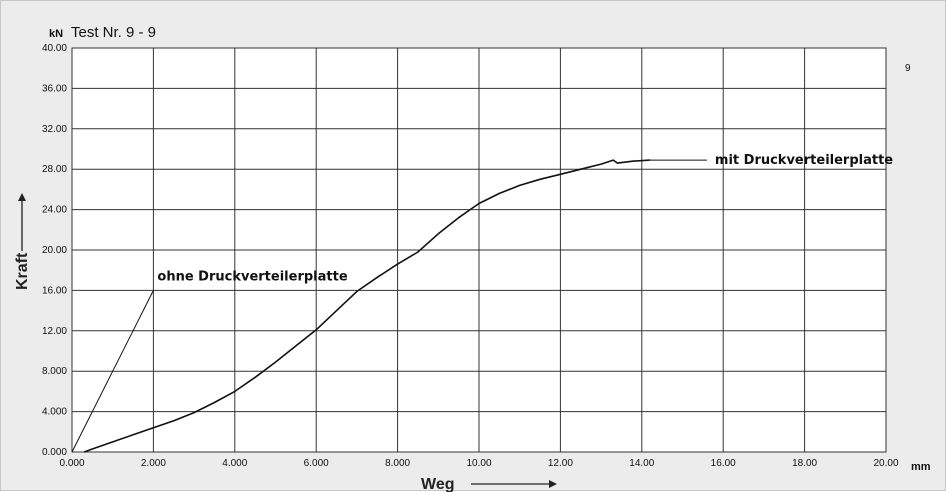  Describe the element at coordinates (54, 210) in the screenshot. I see `y-tick-label: 24.00` at that location.